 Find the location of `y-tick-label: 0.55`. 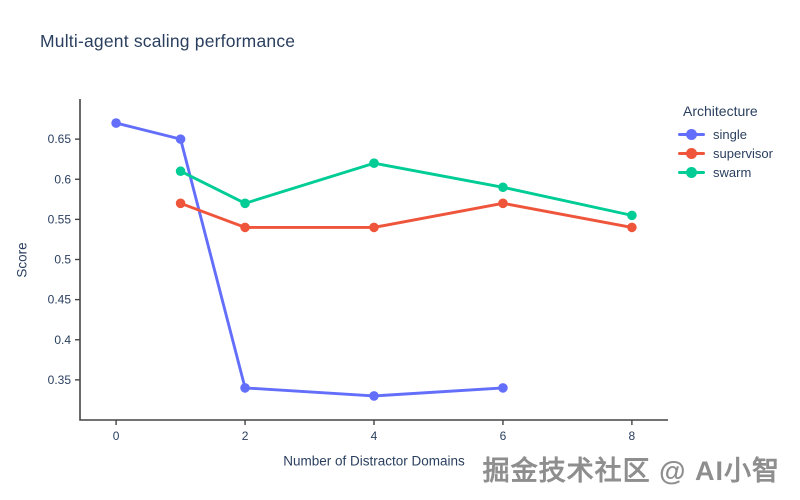

y-tick-label: 0.55 is located at coordinates (60, 219).